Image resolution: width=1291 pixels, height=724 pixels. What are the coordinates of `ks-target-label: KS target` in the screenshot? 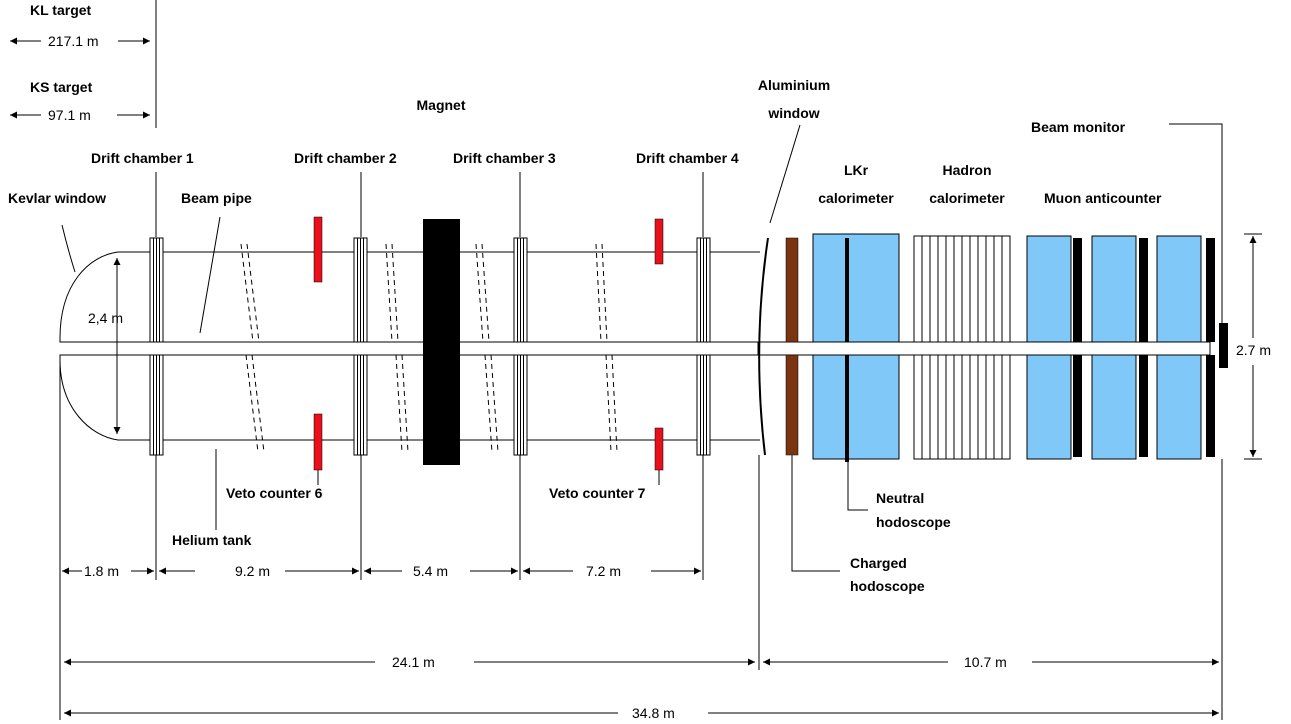 It's located at (61, 87).